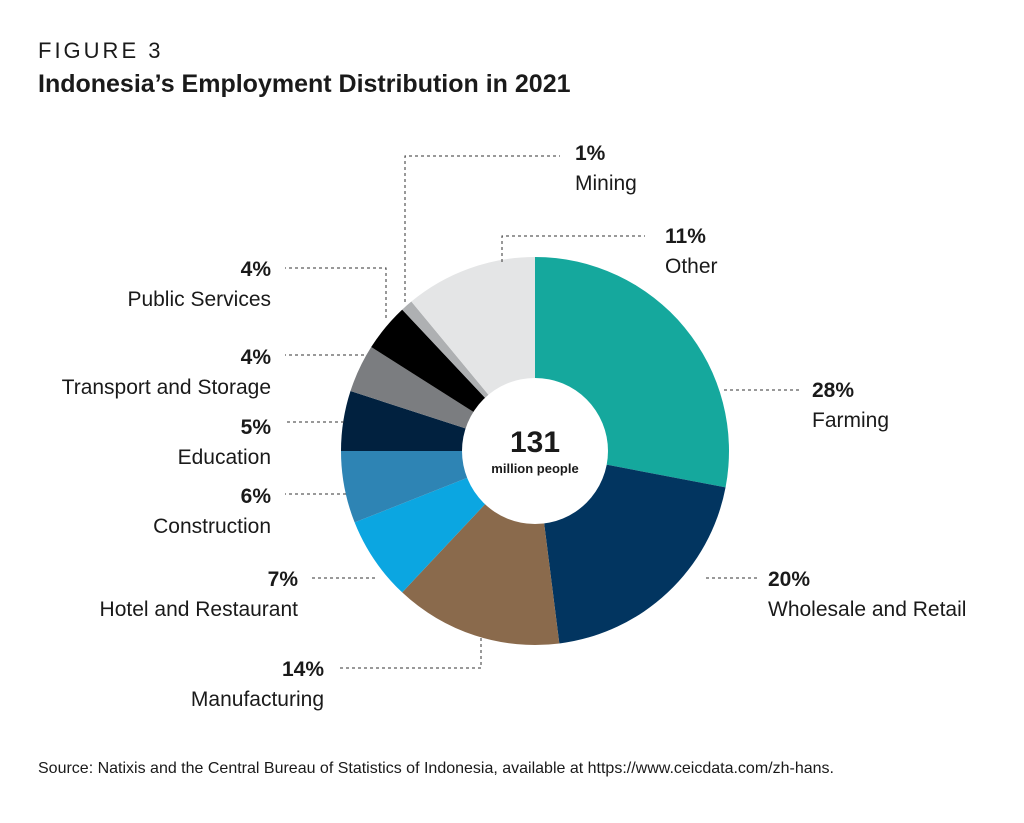  I want to click on pct-label-transport-and-storage: 4%, so click(256, 357).